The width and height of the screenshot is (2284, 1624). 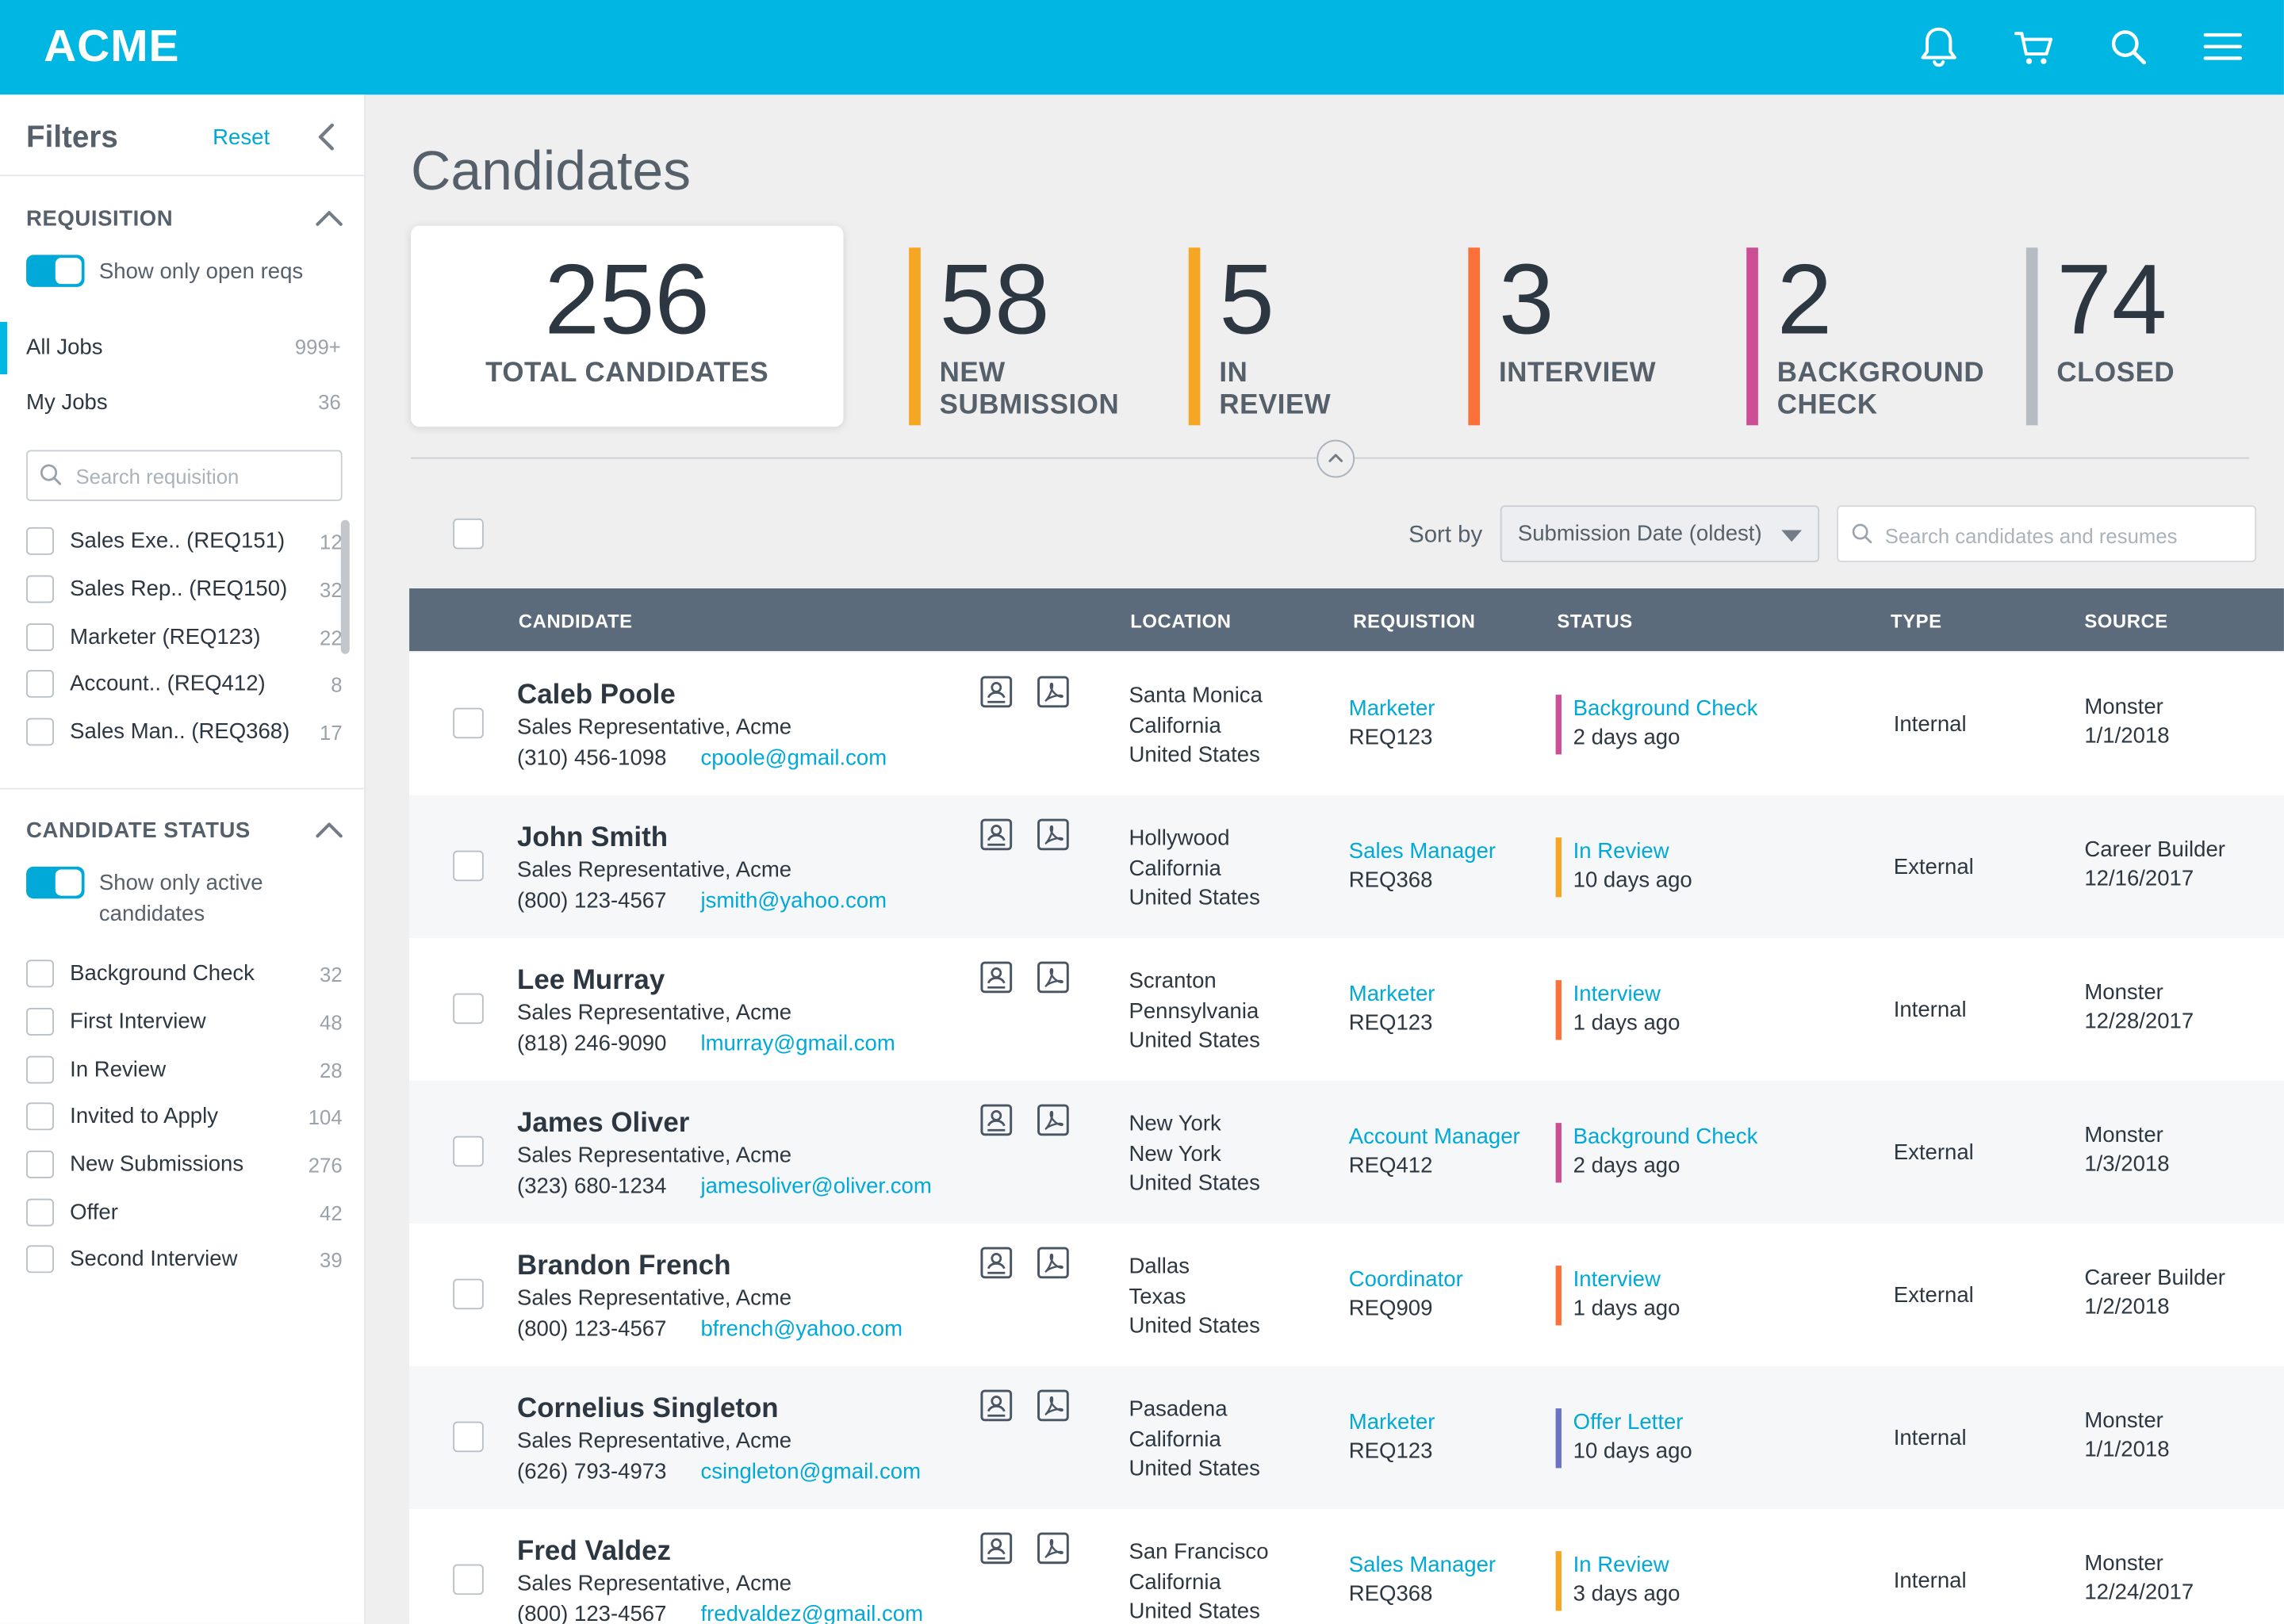 What do you see at coordinates (186, 1072) in the screenshot?
I see `status-filter-item: In Review 28` at bounding box center [186, 1072].